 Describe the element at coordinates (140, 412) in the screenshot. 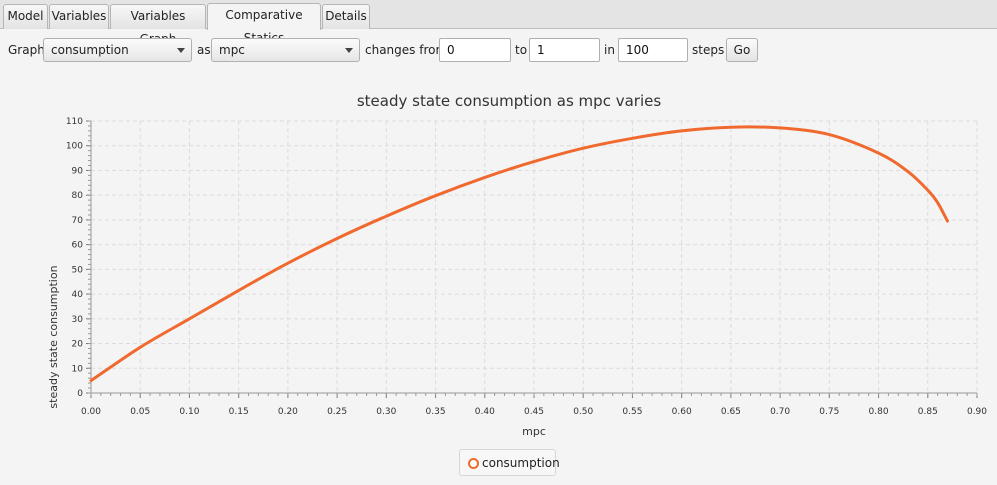

I see `x-tick-label: 0.05` at that location.